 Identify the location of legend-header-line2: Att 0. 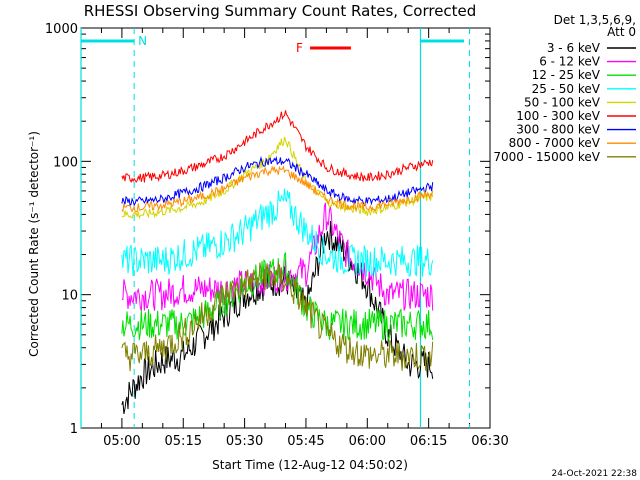
(621, 32).